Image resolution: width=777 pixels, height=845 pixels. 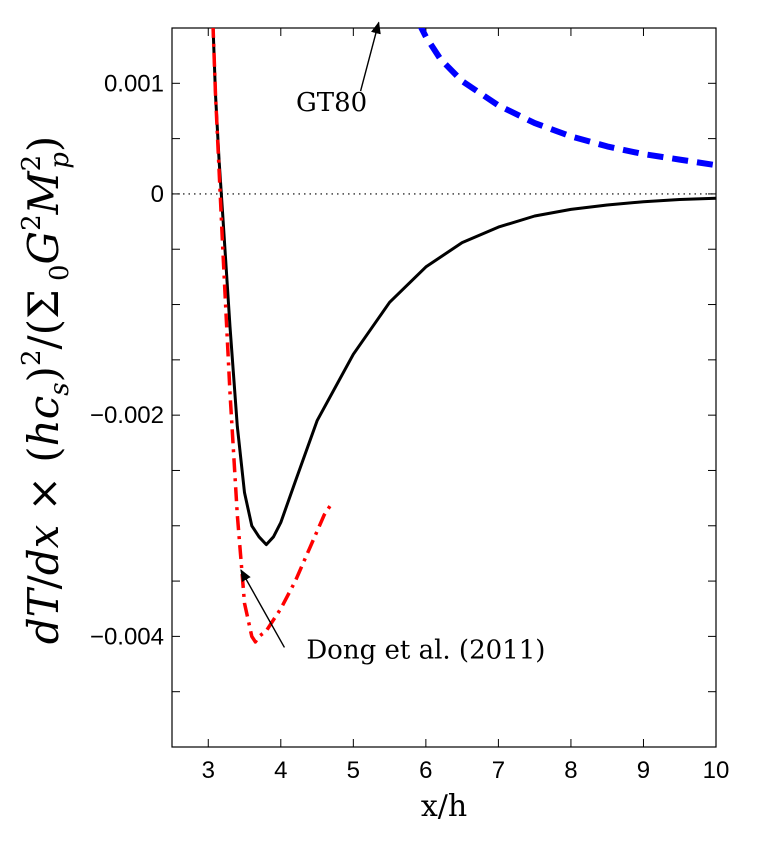 What do you see at coordinates (353, 770) in the screenshot?
I see `x-tick-label: 5` at bounding box center [353, 770].